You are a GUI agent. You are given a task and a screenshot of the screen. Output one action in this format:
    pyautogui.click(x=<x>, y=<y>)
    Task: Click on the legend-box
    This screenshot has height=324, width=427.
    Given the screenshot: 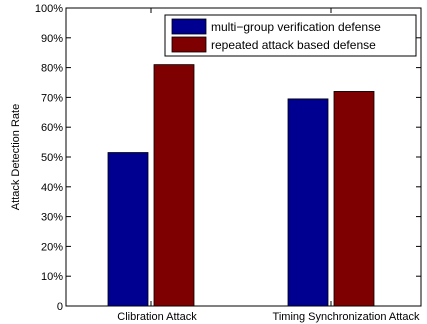 What is the action you would take?
    pyautogui.click(x=290, y=35)
    